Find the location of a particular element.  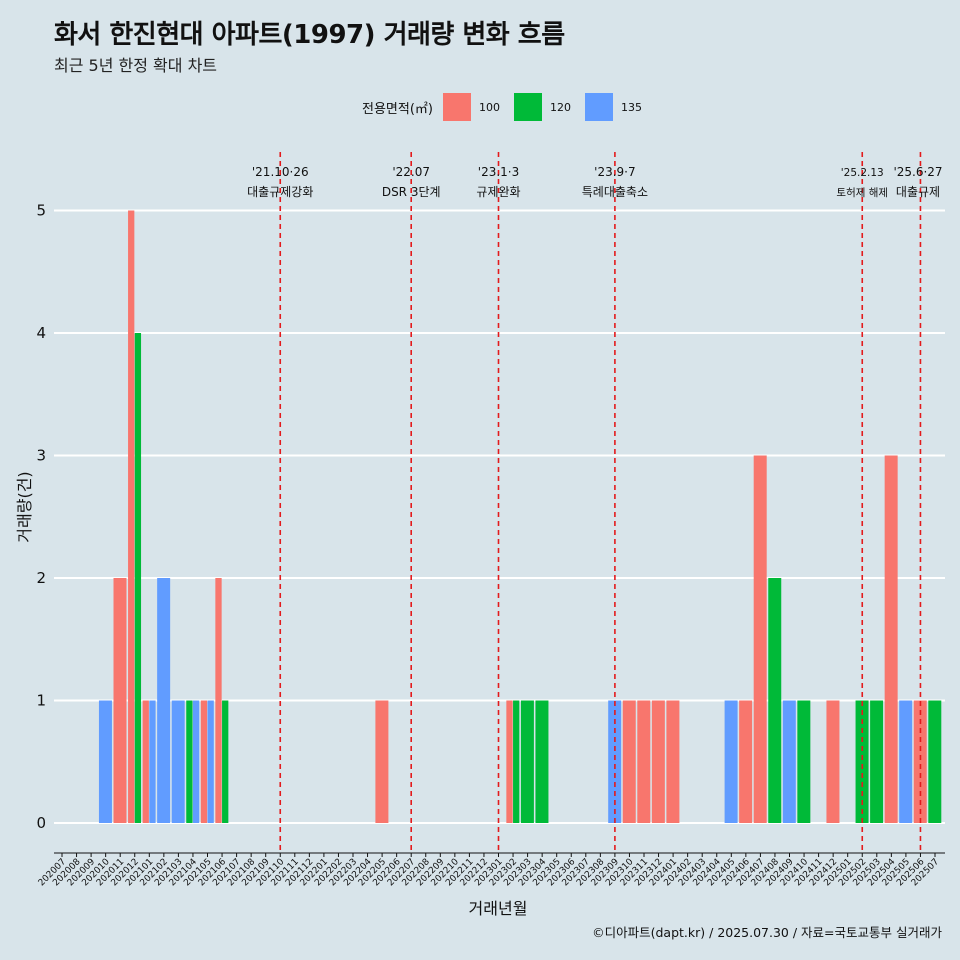

legend-title: 전용면적(㎡) is located at coordinates (397, 109).